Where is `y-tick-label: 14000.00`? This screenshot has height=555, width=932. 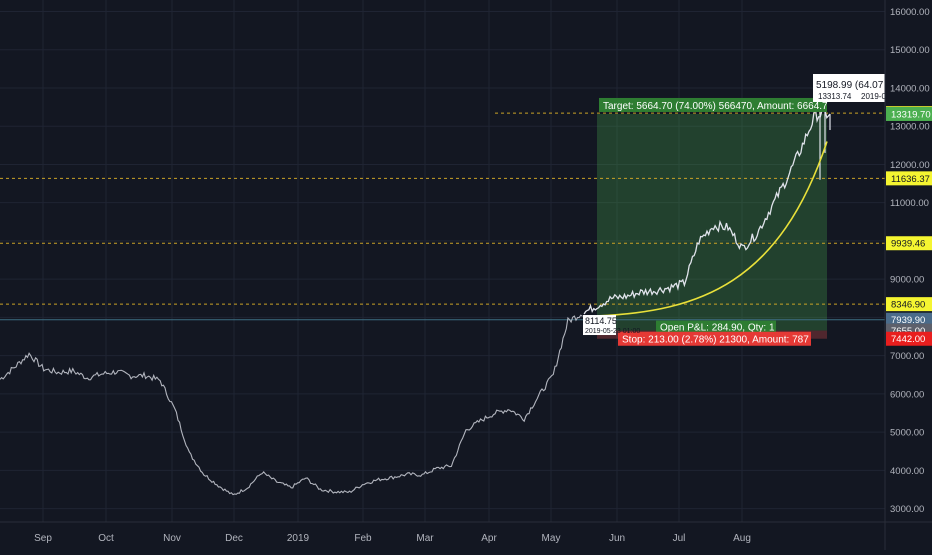 y-tick-label: 14000.00 is located at coordinates (910, 88).